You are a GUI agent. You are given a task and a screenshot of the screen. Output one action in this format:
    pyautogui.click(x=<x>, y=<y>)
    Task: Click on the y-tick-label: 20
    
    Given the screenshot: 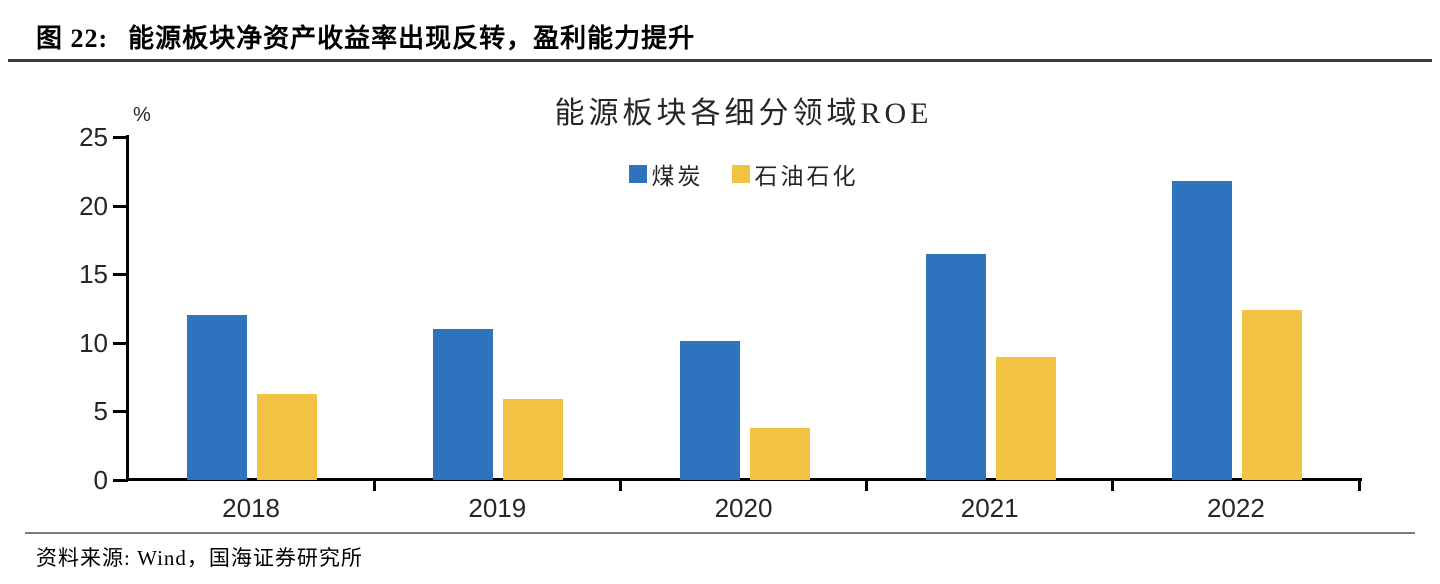 What is the action you would take?
    pyautogui.click(x=93, y=205)
    